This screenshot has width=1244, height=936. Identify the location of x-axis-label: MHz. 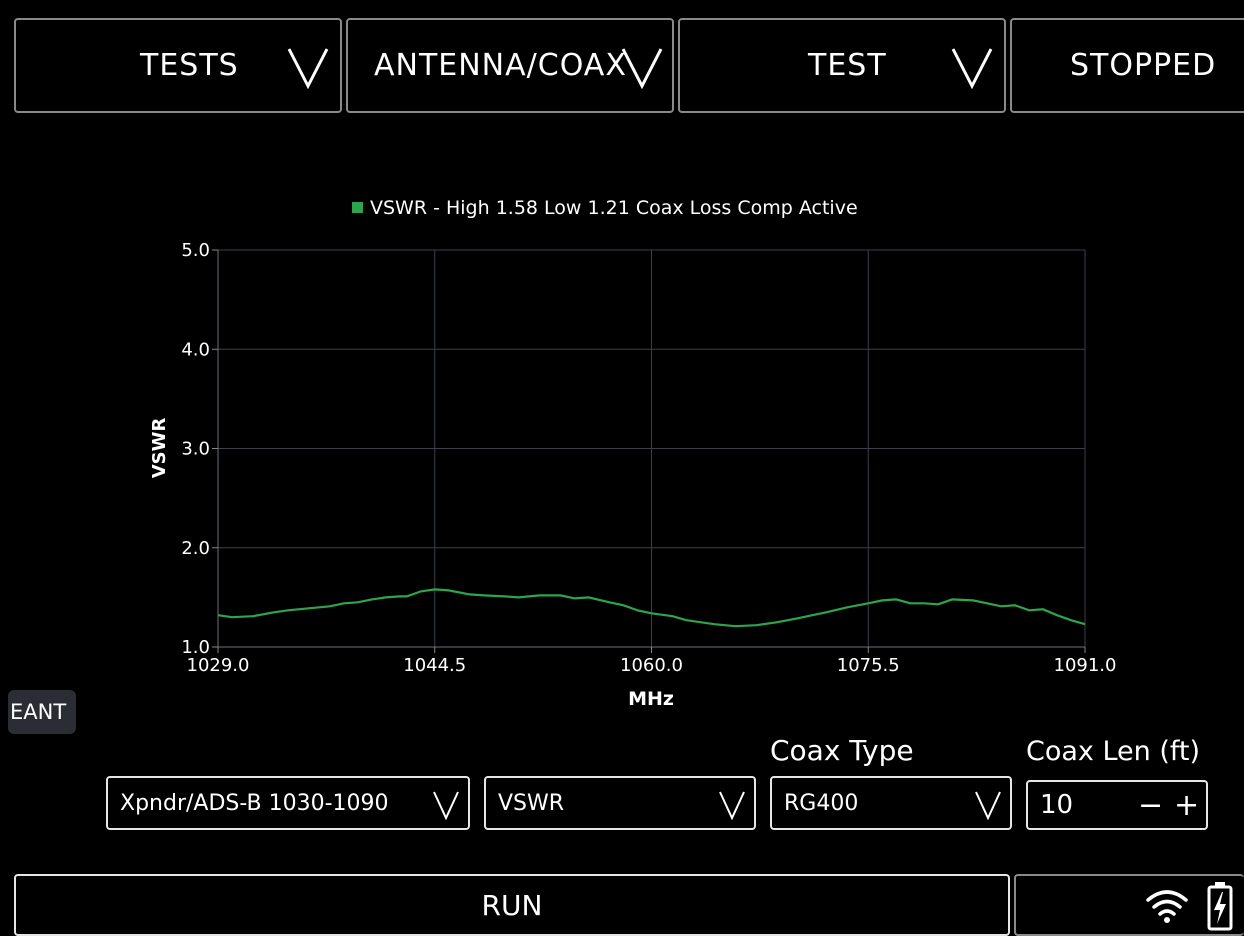
(651, 699).